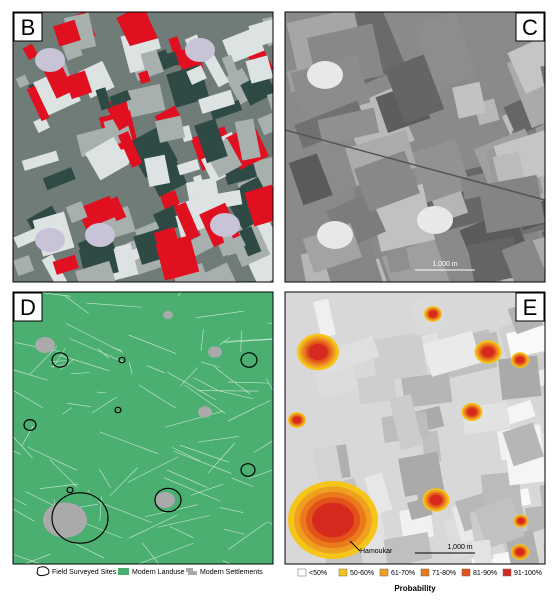  Describe the element at coordinates (415, 165) in the screenshot. I see `road` at that location.